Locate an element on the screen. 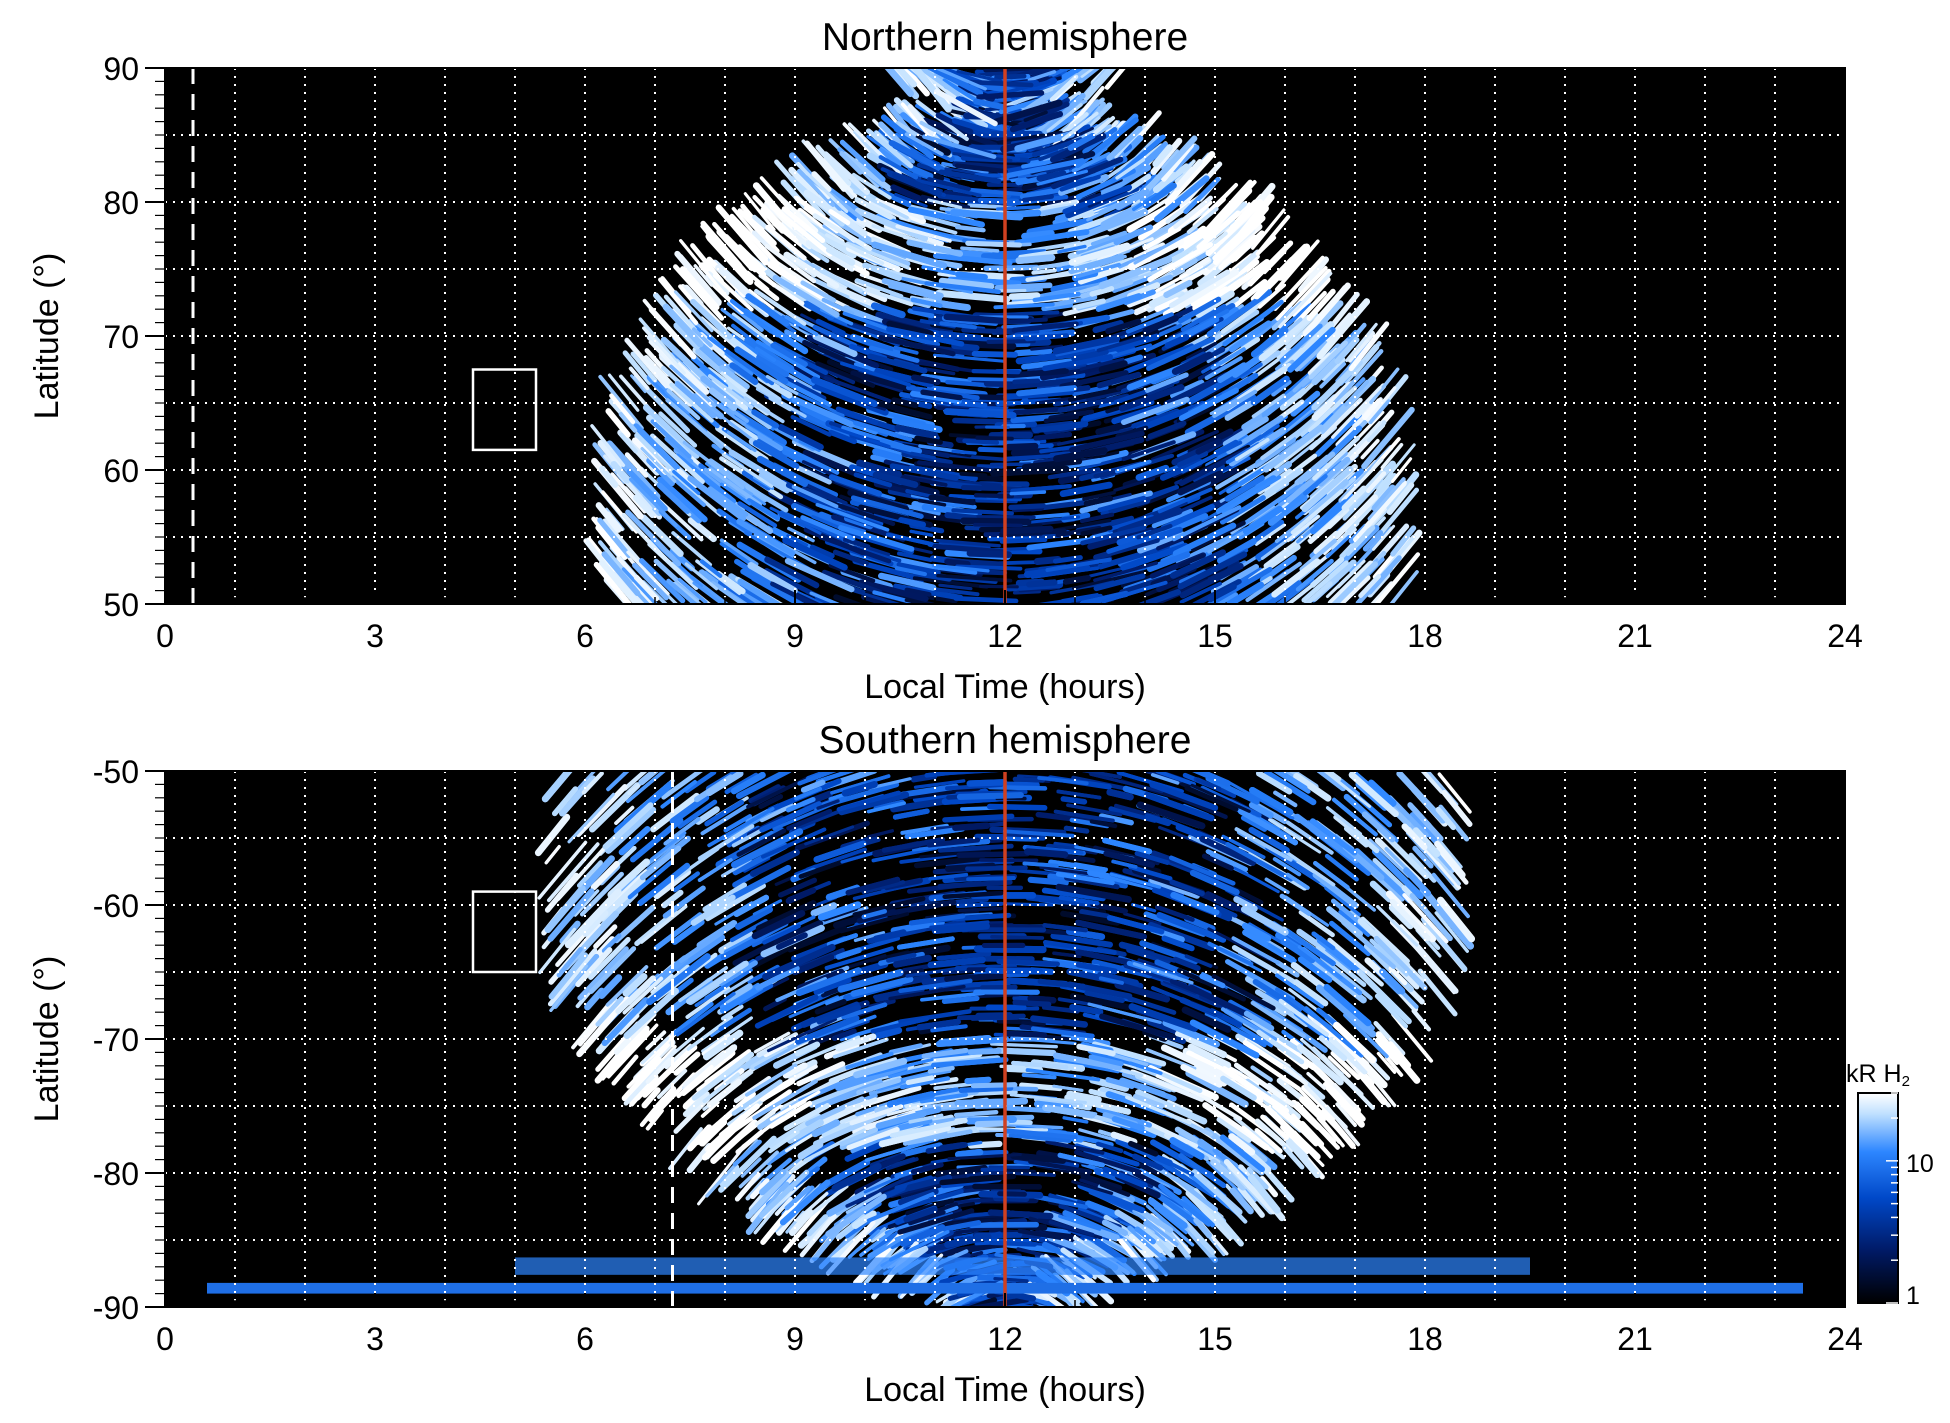 The image size is (1950, 1423). y-tick-label: 60 is located at coordinates (121, 471).